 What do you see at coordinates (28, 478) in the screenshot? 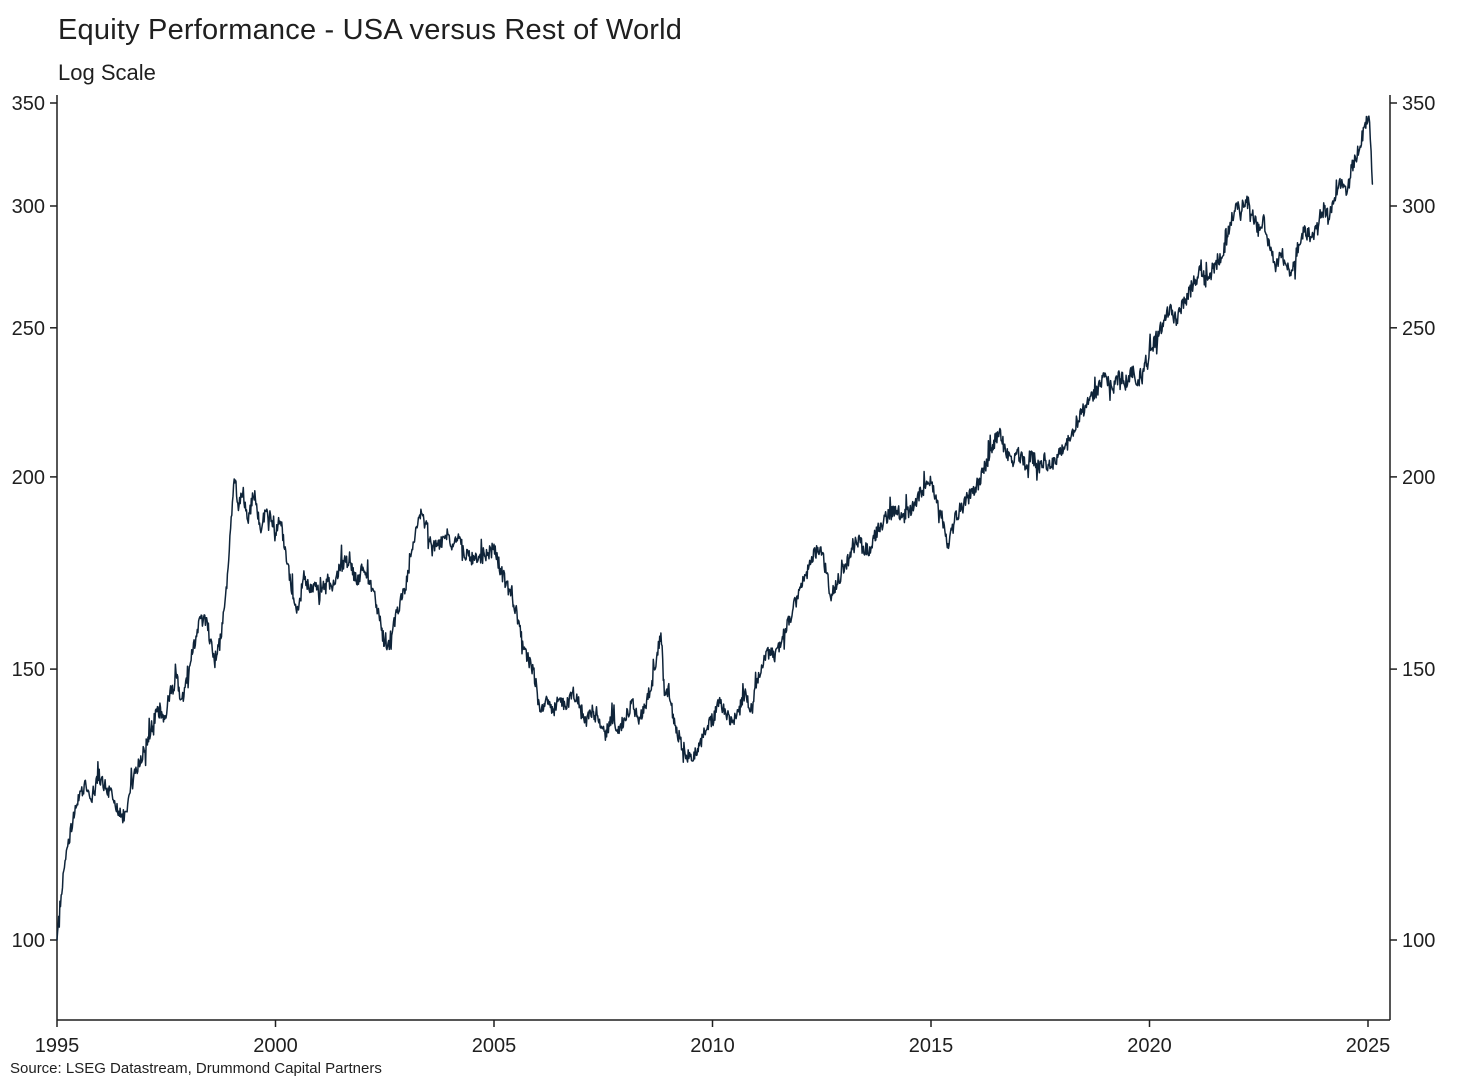
I see `y-tick-label-left: 200` at bounding box center [28, 478].